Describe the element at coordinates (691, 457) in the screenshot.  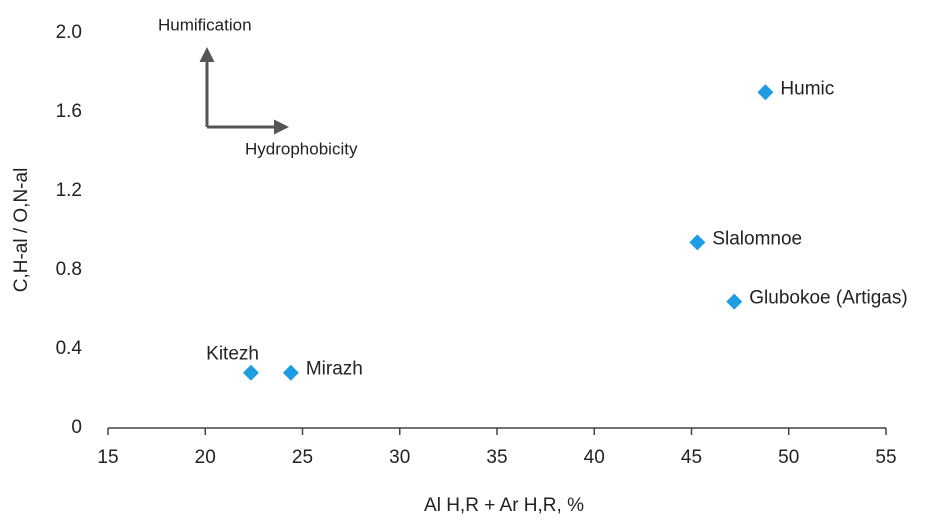
I see `x-tick-label: 45` at that location.